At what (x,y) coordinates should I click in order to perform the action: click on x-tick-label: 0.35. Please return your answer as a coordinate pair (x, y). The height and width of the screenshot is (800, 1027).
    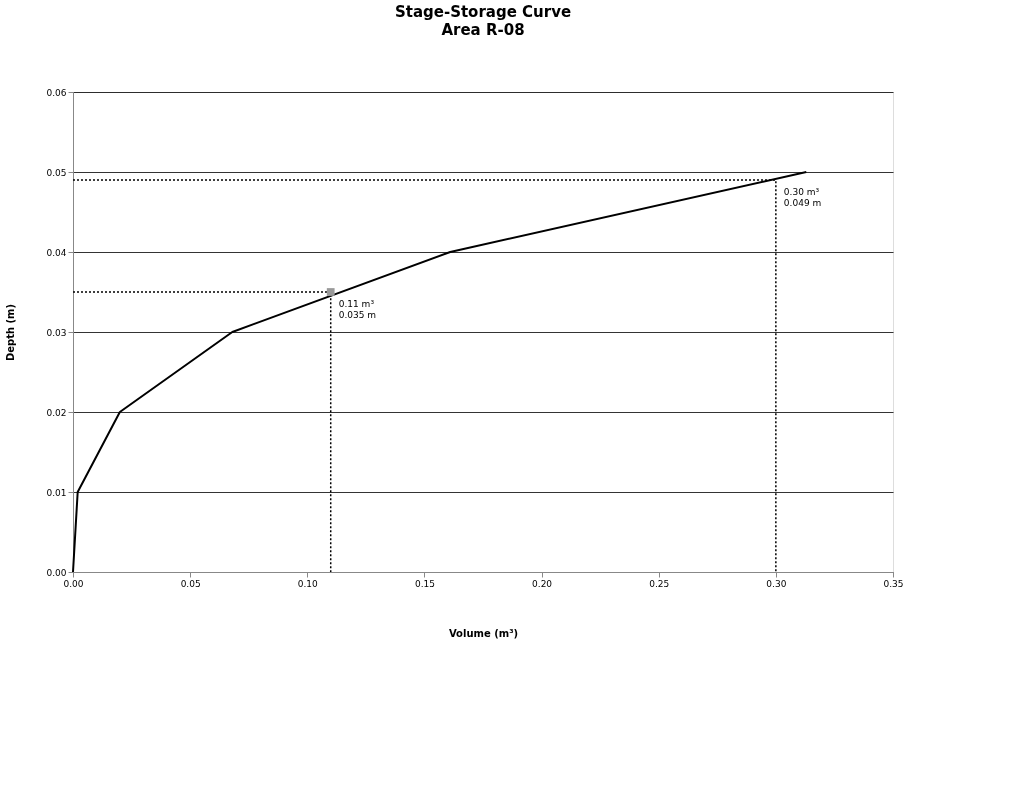
    Looking at the image, I should click on (893, 583).